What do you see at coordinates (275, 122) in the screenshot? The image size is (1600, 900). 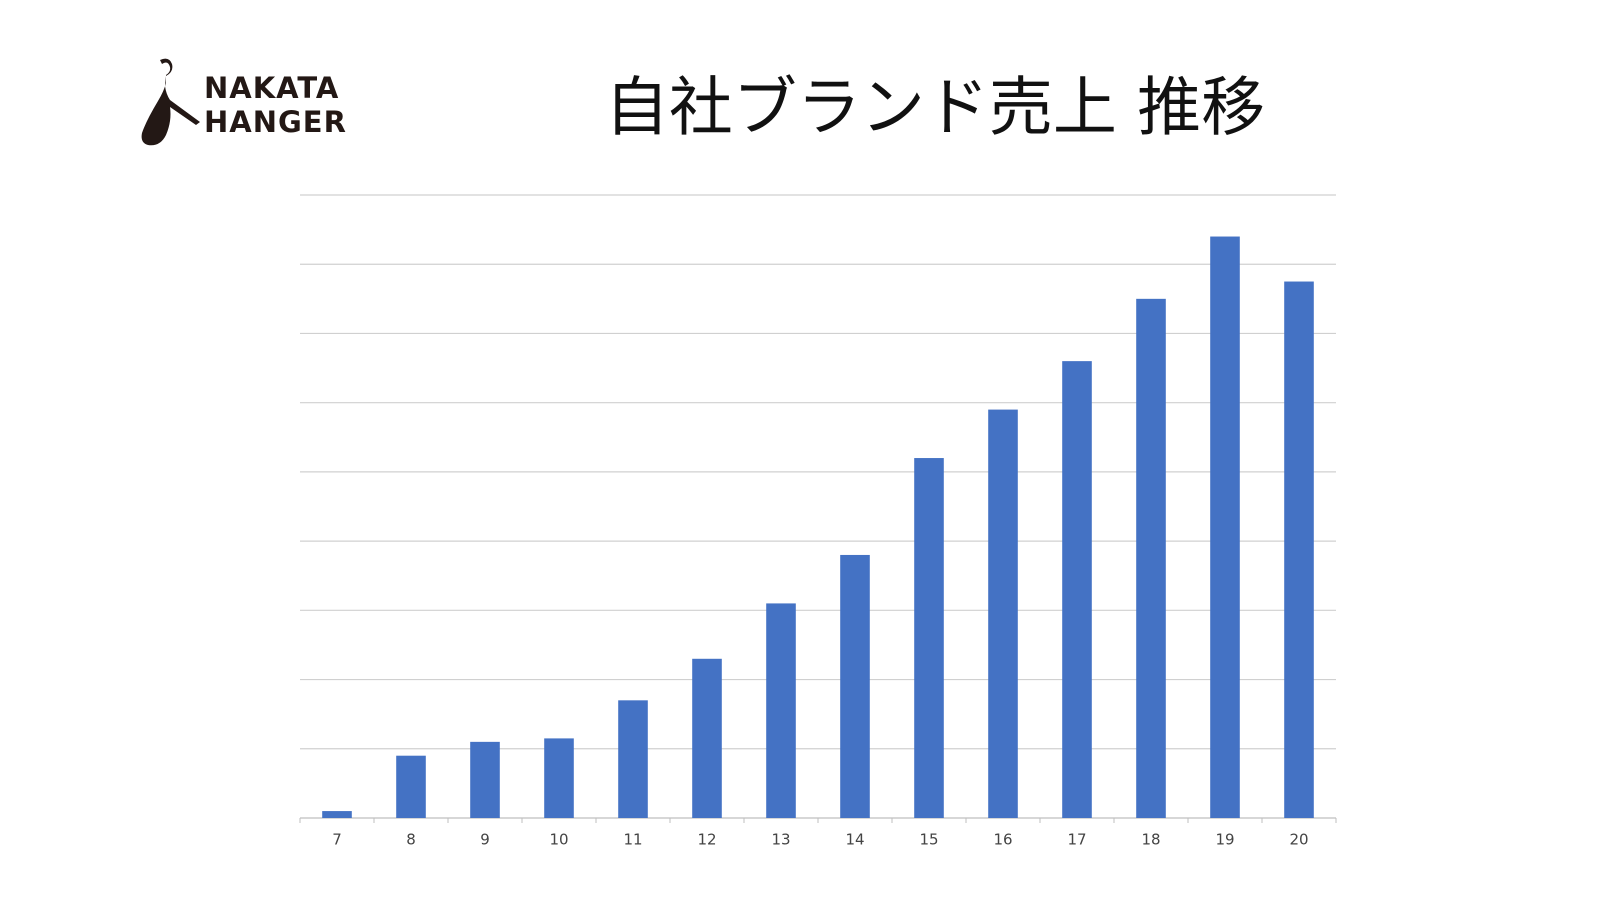 I see `logo-line: HANGER` at bounding box center [275, 122].